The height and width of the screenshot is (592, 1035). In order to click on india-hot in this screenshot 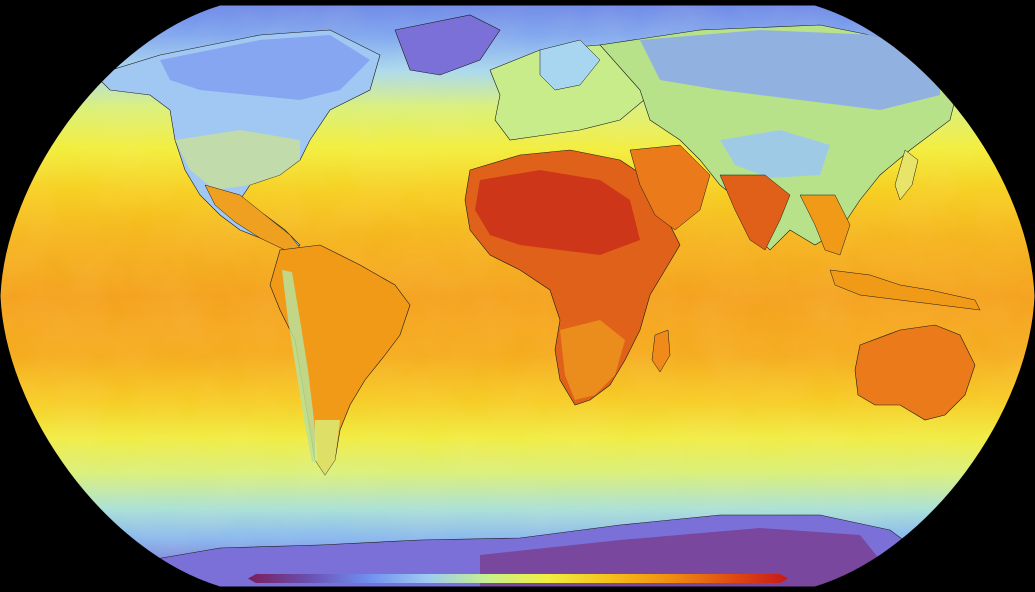, I will do `click(755, 212)`.